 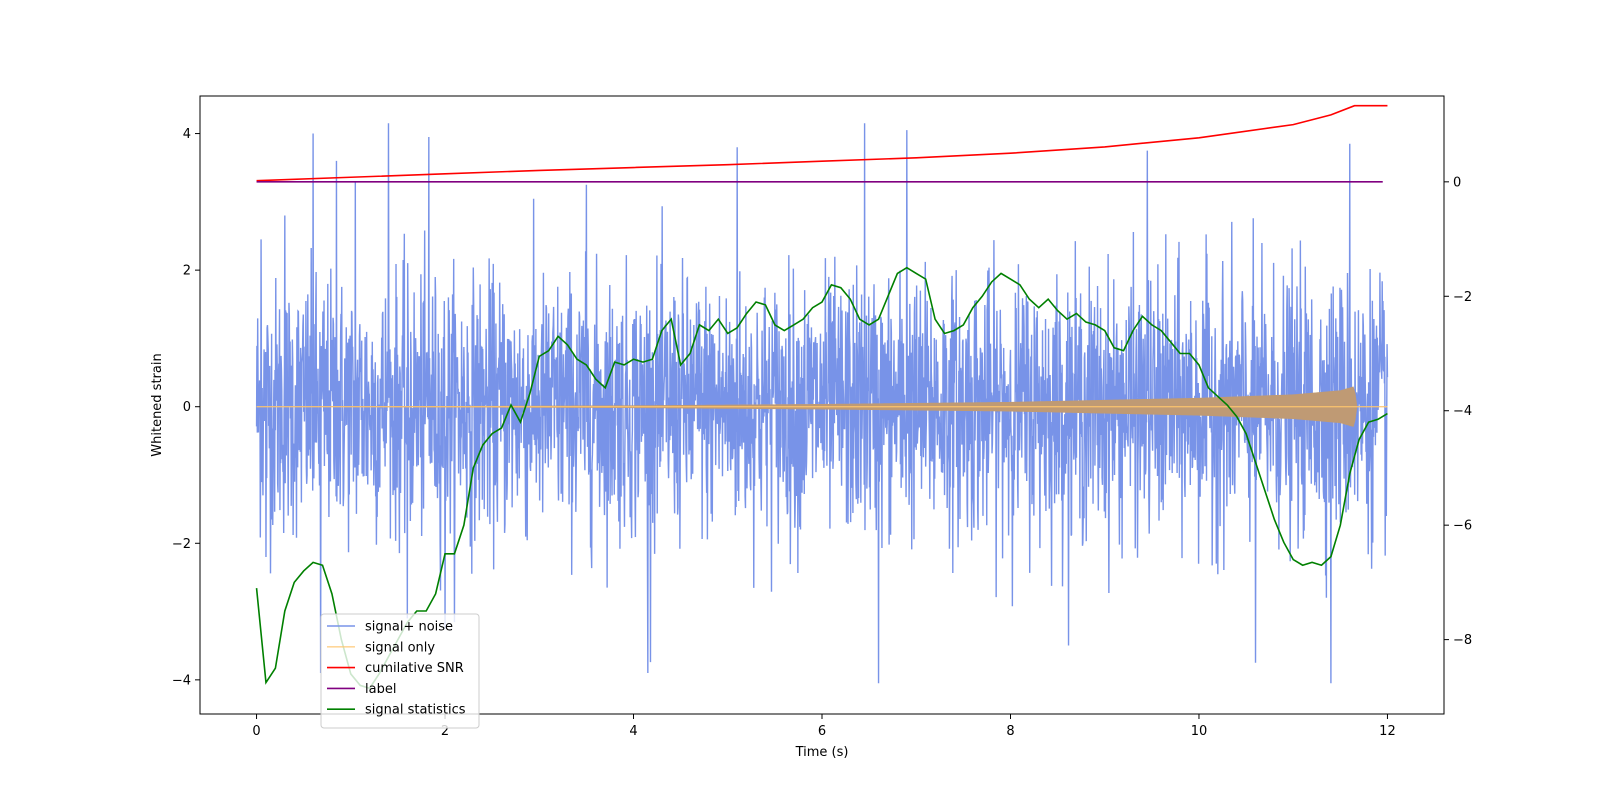 I want to click on x-axis-label: Time (s), so click(x=822, y=752).